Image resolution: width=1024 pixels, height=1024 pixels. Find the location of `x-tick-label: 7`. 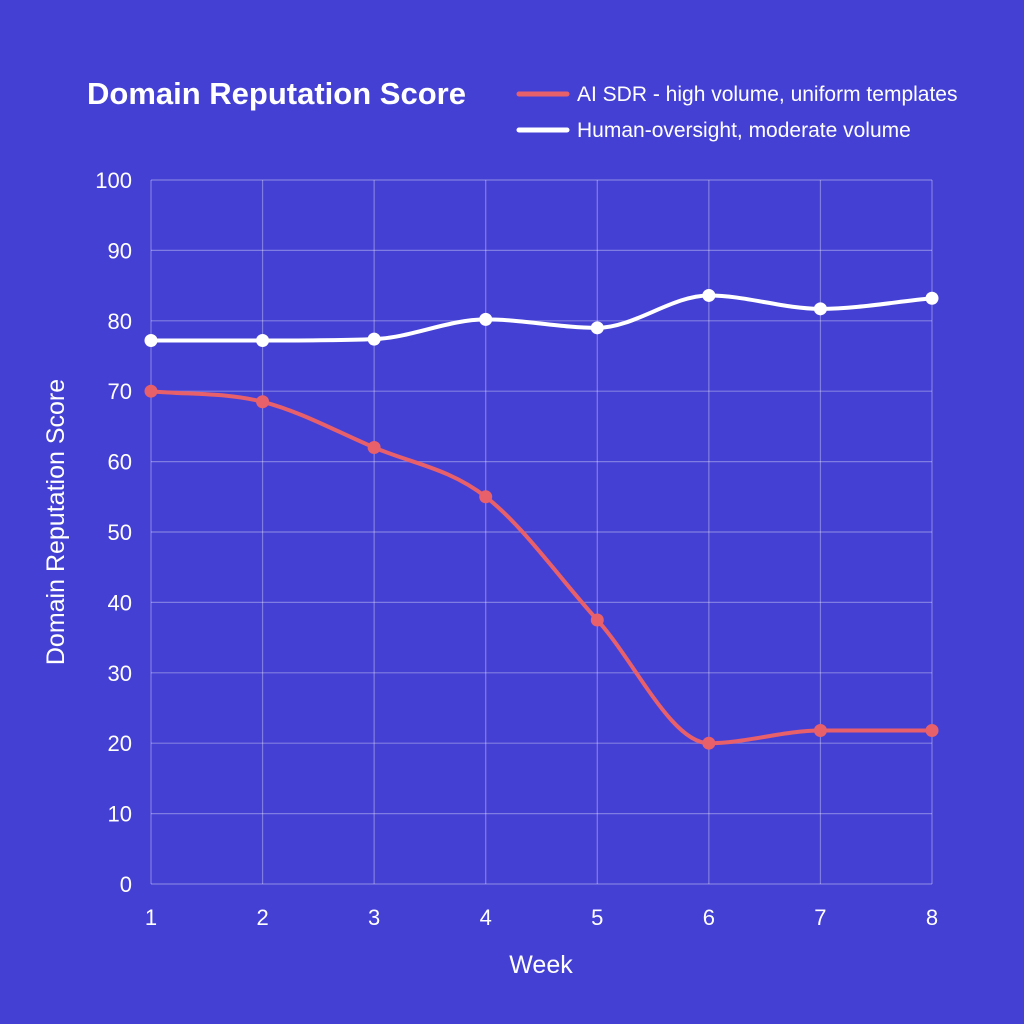

x-tick-label: 7 is located at coordinates (820, 917).